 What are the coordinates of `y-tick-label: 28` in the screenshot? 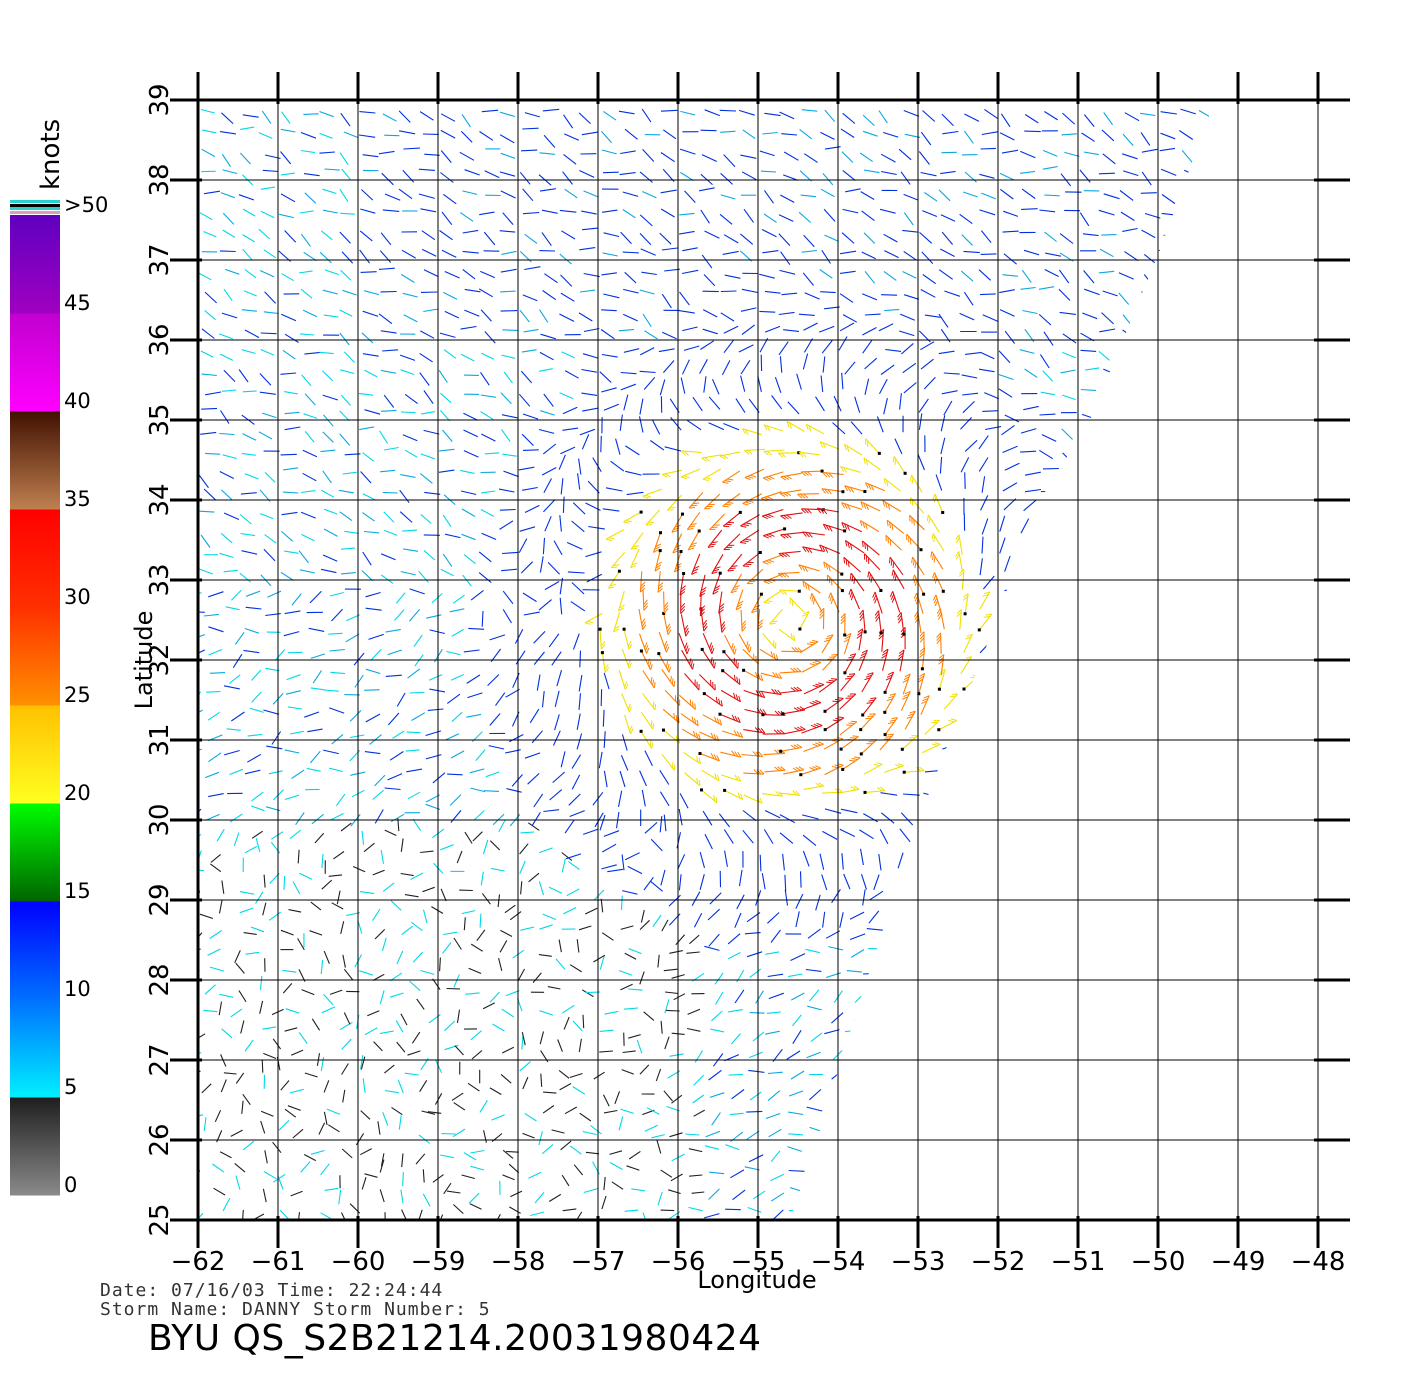 It's located at (160, 979).